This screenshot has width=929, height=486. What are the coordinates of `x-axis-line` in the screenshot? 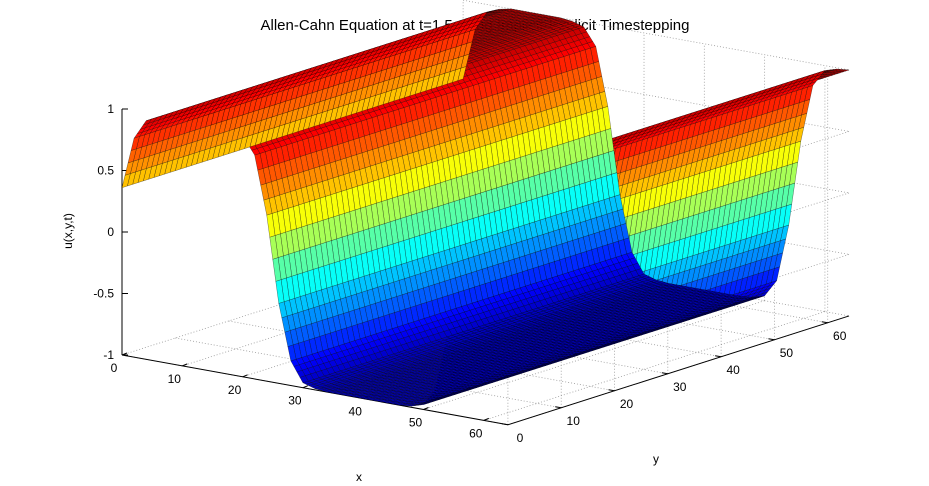 It's located at (315, 390).